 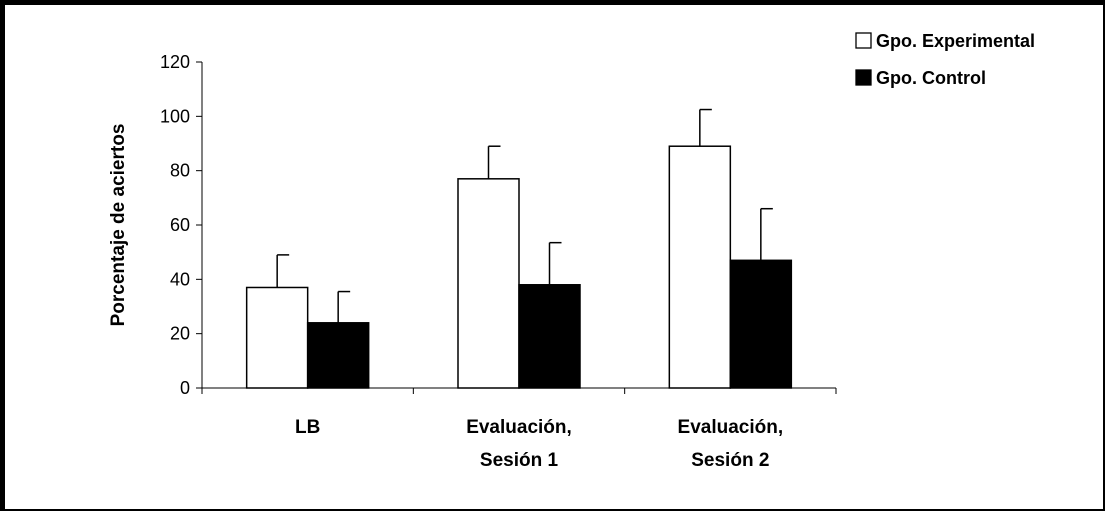 What do you see at coordinates (955, 41) in the screenshot?
I see `legend-label: Gpo. Experimental` at bounding box center [955, 41].